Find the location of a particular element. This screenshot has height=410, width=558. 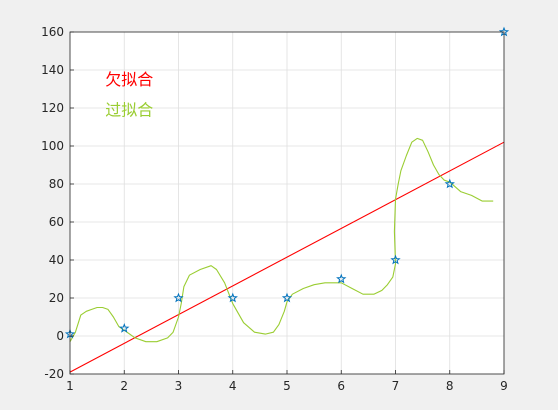

y-tick-label: 40 is located at coordinates (56, 260).